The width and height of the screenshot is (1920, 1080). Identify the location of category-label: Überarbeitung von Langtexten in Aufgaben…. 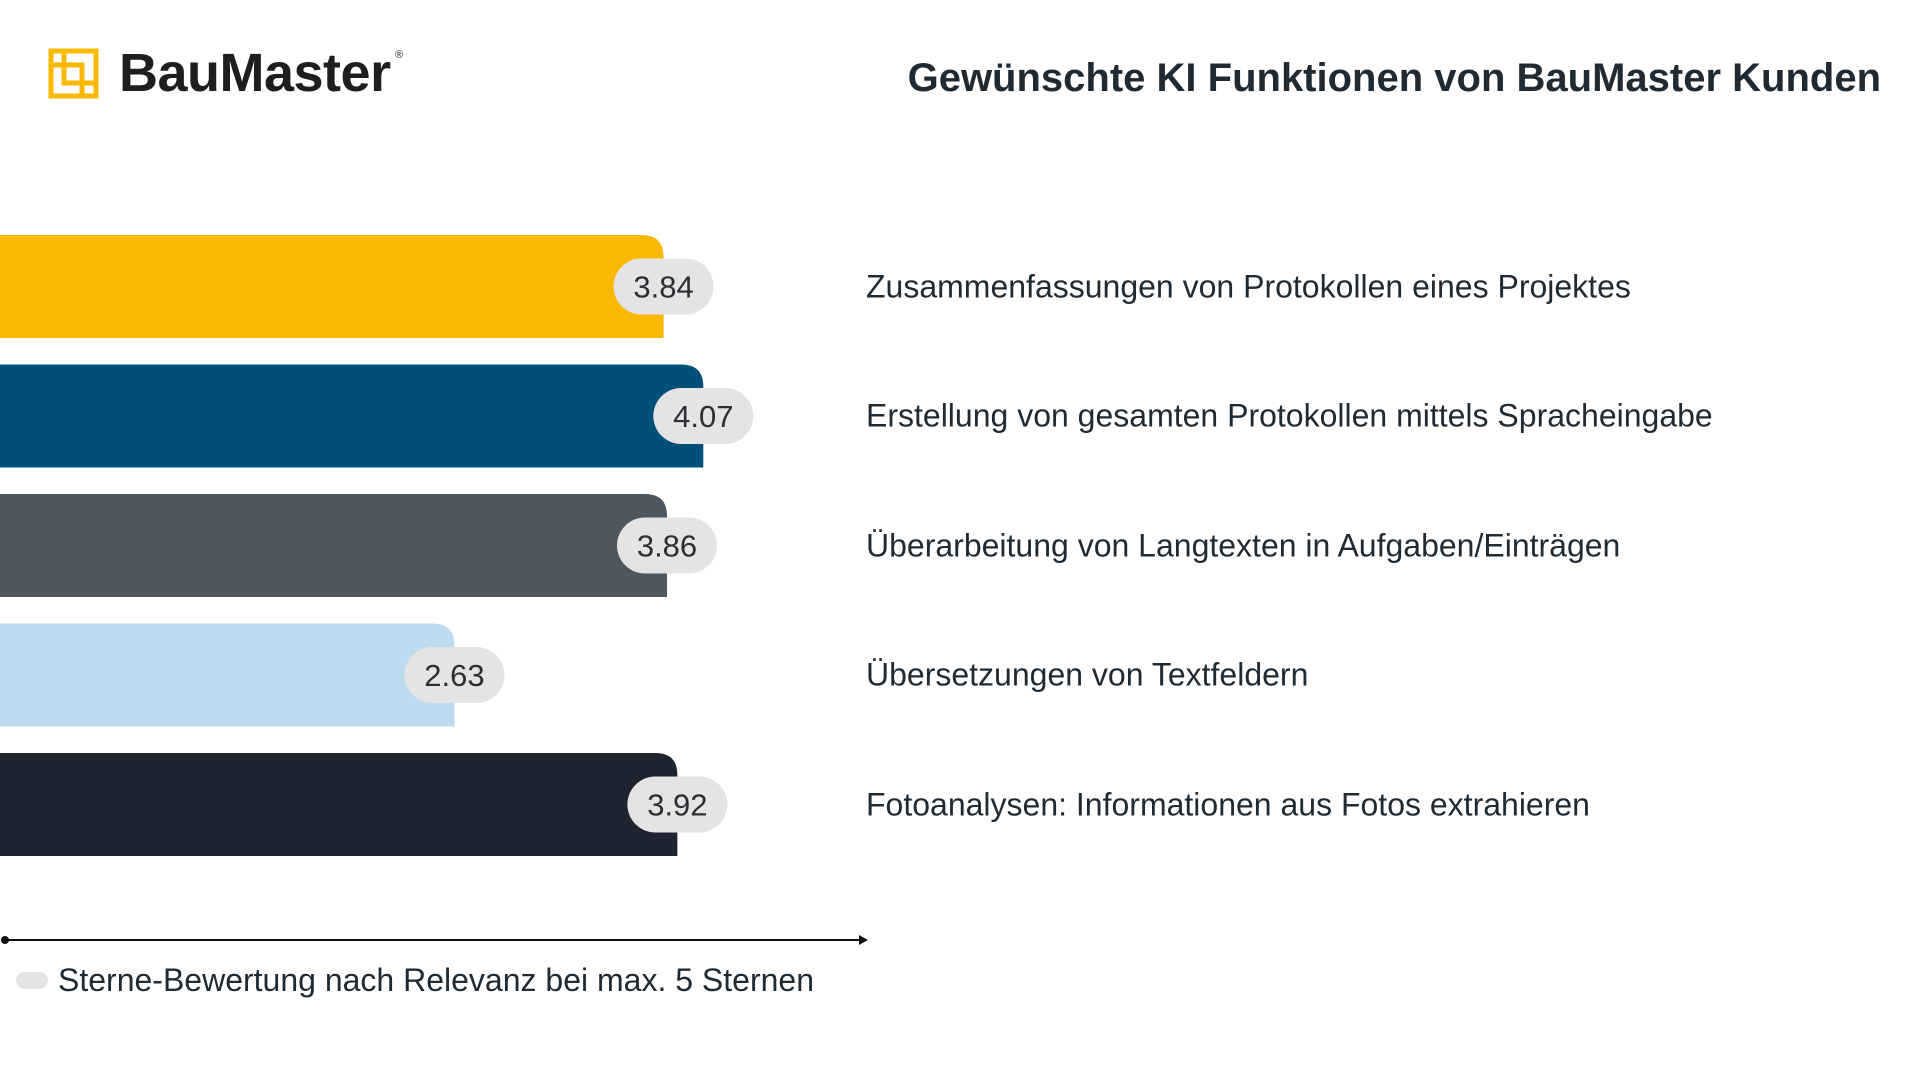
(1243, 545).